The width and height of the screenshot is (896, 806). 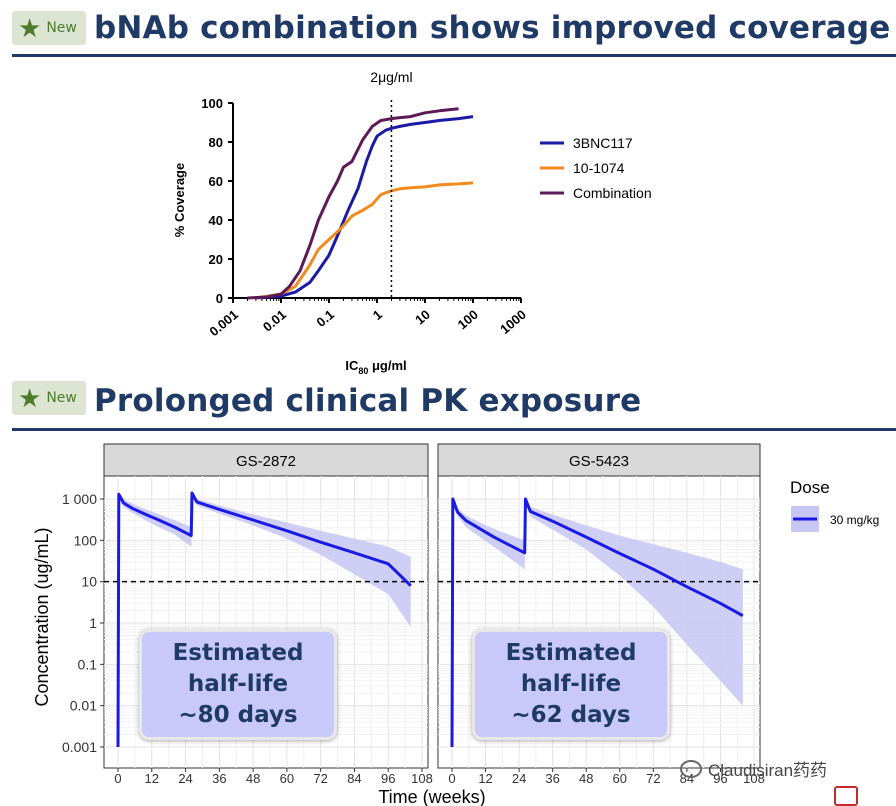 I want to click on section-title-pk: Prolonged clinical PK exposure, so click(x=368, y=401).